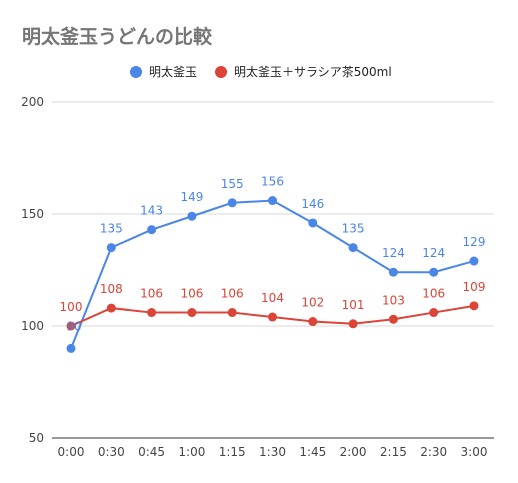  I want to click on data-label: 102, so click(312, 303).